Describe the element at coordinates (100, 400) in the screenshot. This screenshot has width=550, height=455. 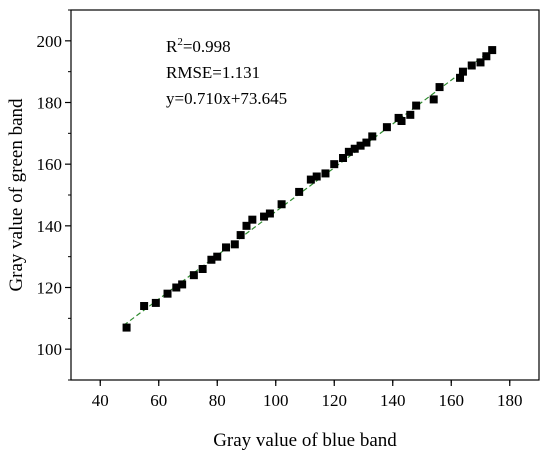
I see `x-tick-label: 40` at that location.